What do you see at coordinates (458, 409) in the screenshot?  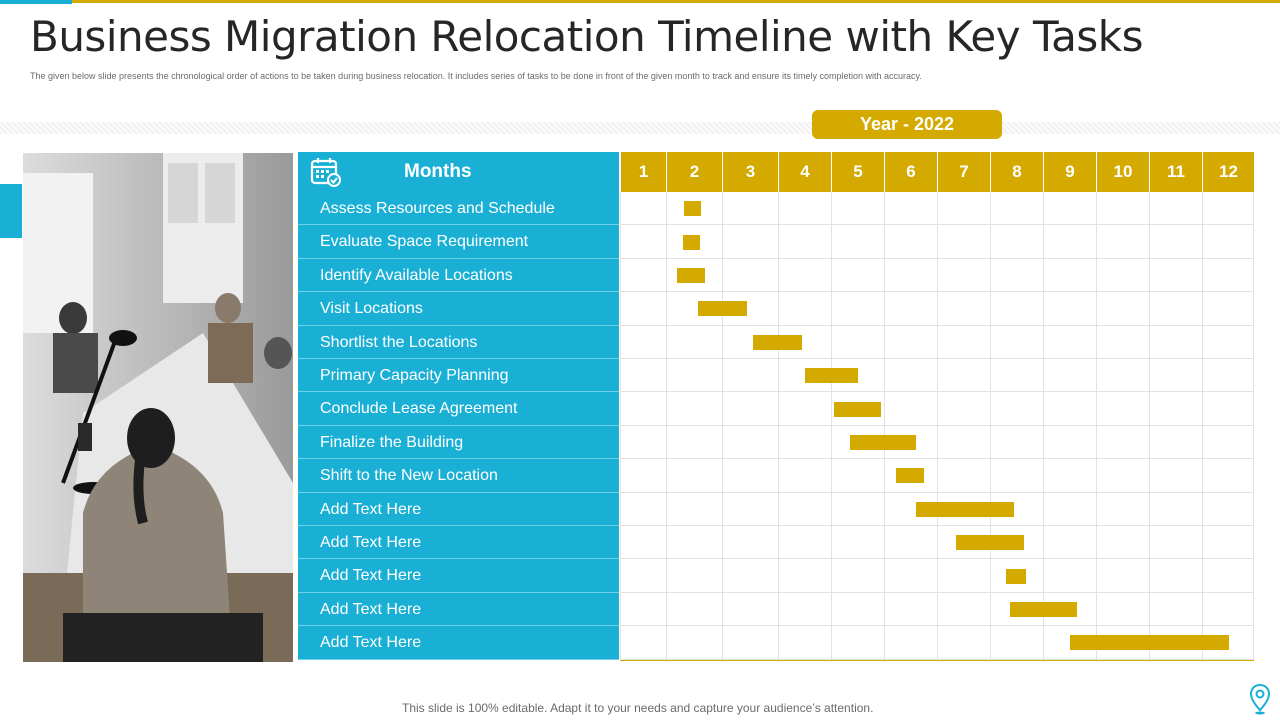 I see `task-label: Conclude Lease Agreement` at bounding box center [458, 409].